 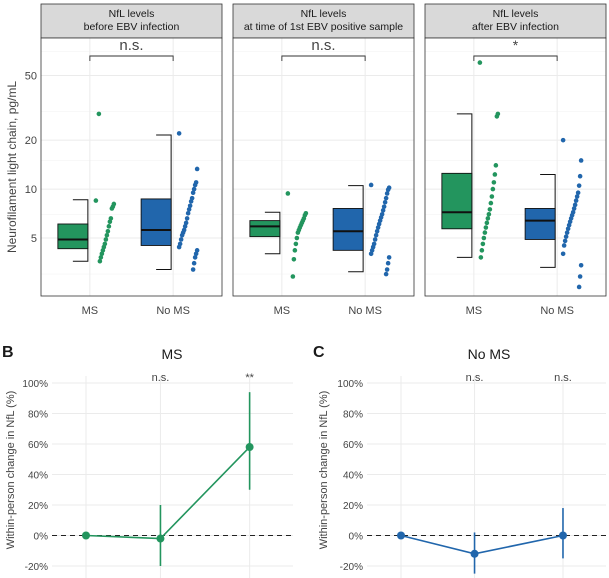 I want to click on y-tick-label: 100%, so click(x=350, y=384).